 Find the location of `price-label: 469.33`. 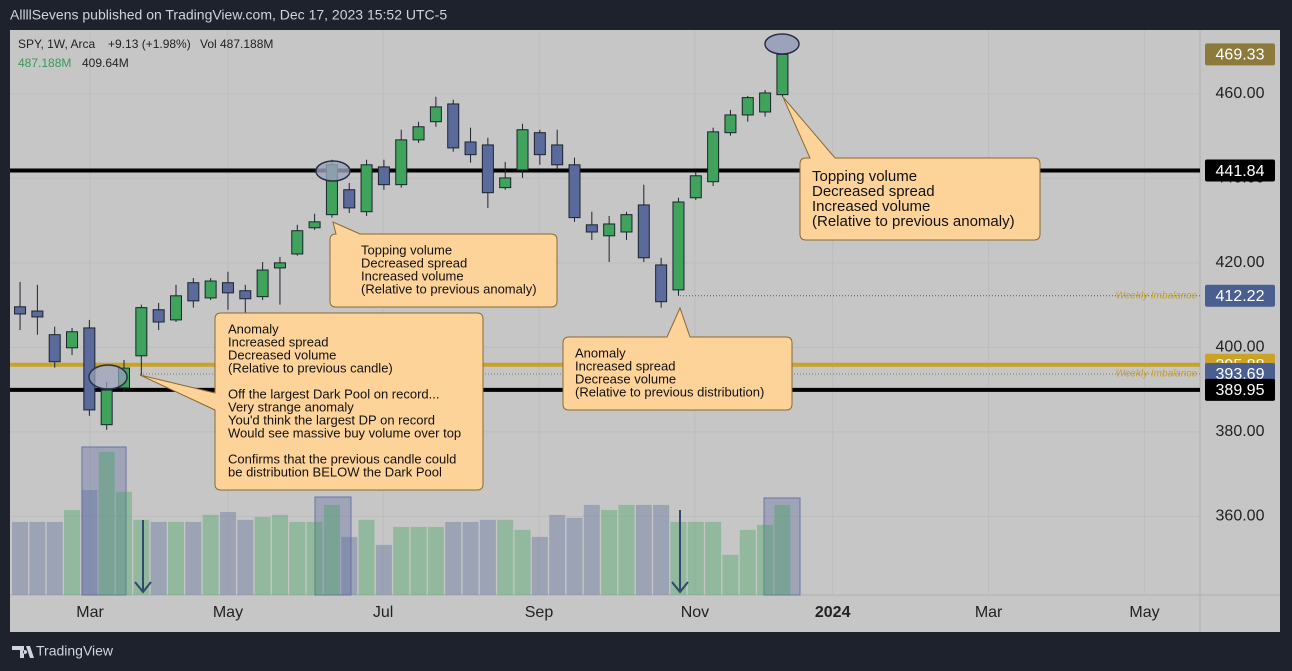

price-label: 469.33 is located at coordinates (1240, 55).